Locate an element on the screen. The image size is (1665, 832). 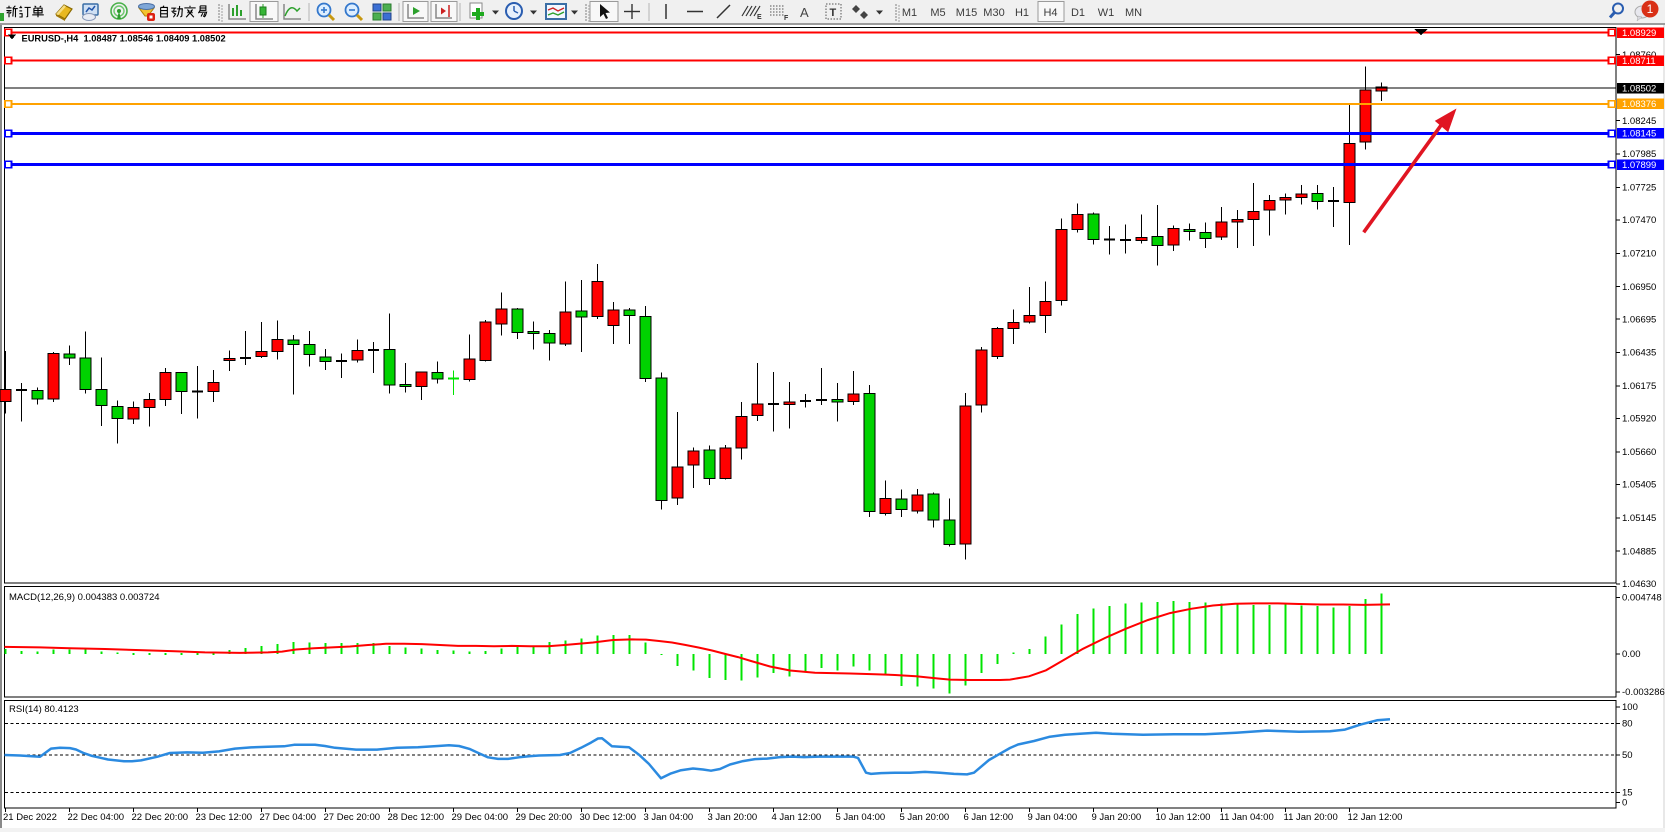
svg-text: M5 is located at coordinates (937, 13).